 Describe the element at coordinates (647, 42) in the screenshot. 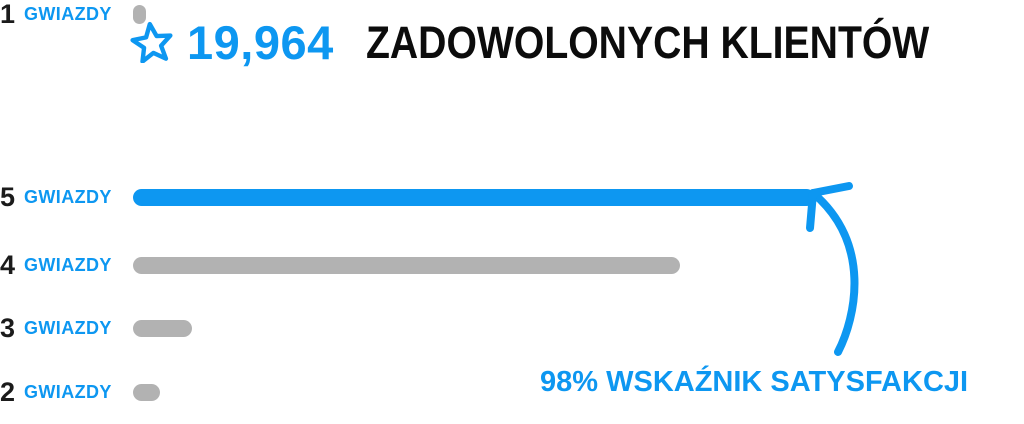

I see `page-title: ZADOWOLONYCH KLIENTÓW` at that location.